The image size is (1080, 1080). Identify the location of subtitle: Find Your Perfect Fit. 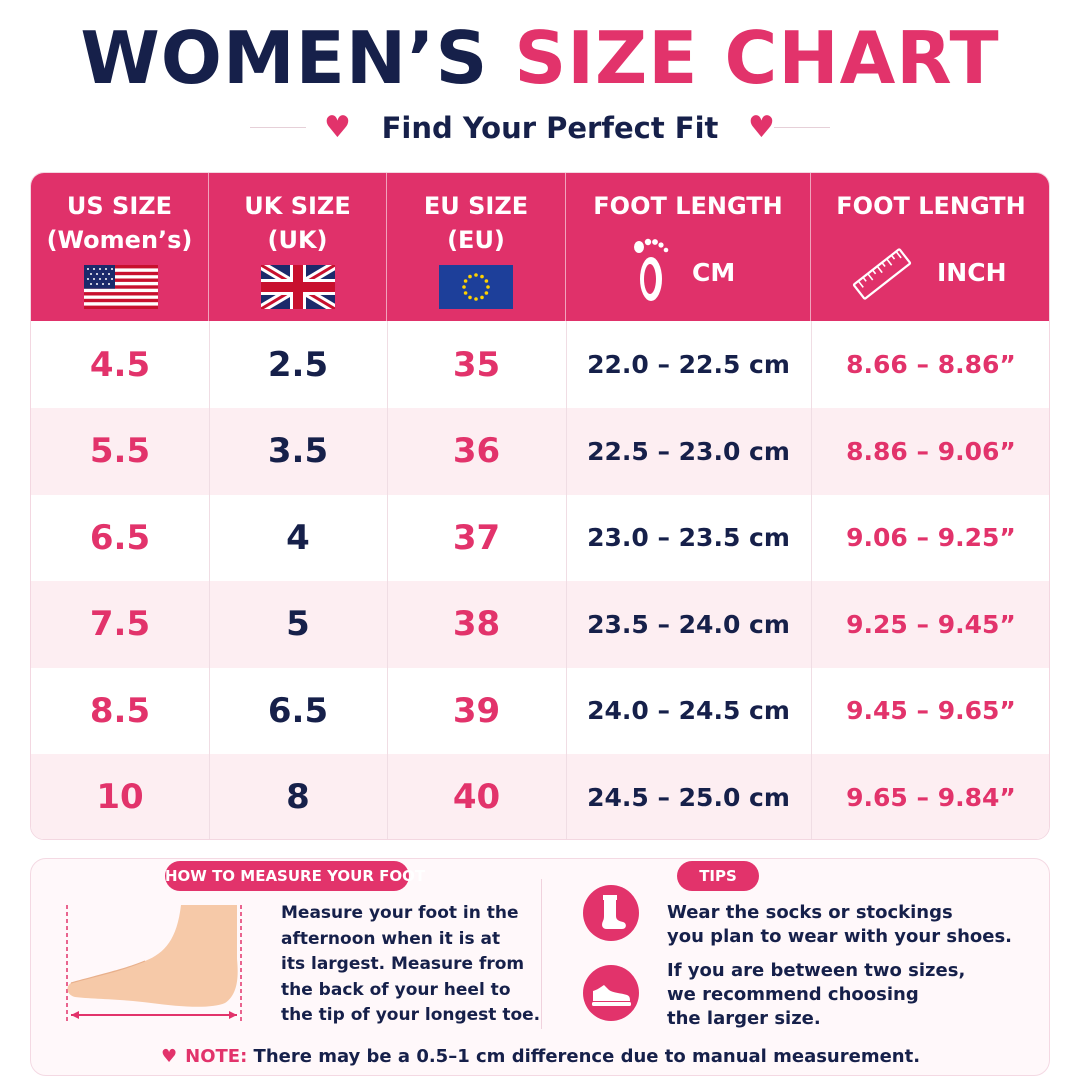
(550, 128).